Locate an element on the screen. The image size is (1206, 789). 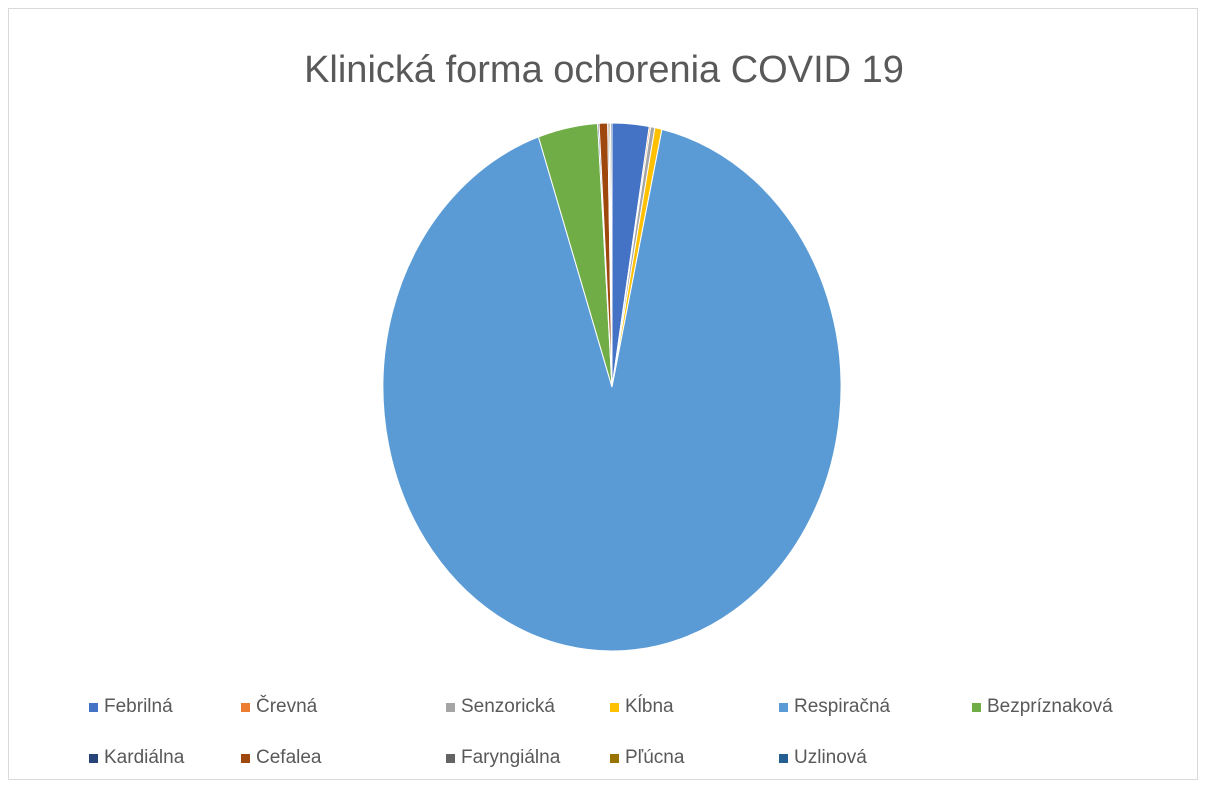
legend-item: Respiračná is located at coordinates (834, 707).